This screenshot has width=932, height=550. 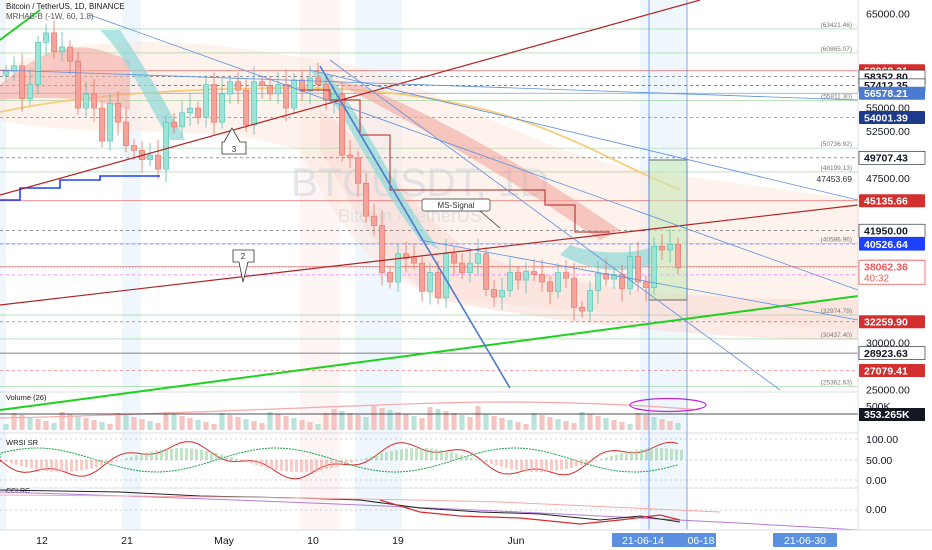 I want to click on current-price-tag, so click(x=892, y=272).